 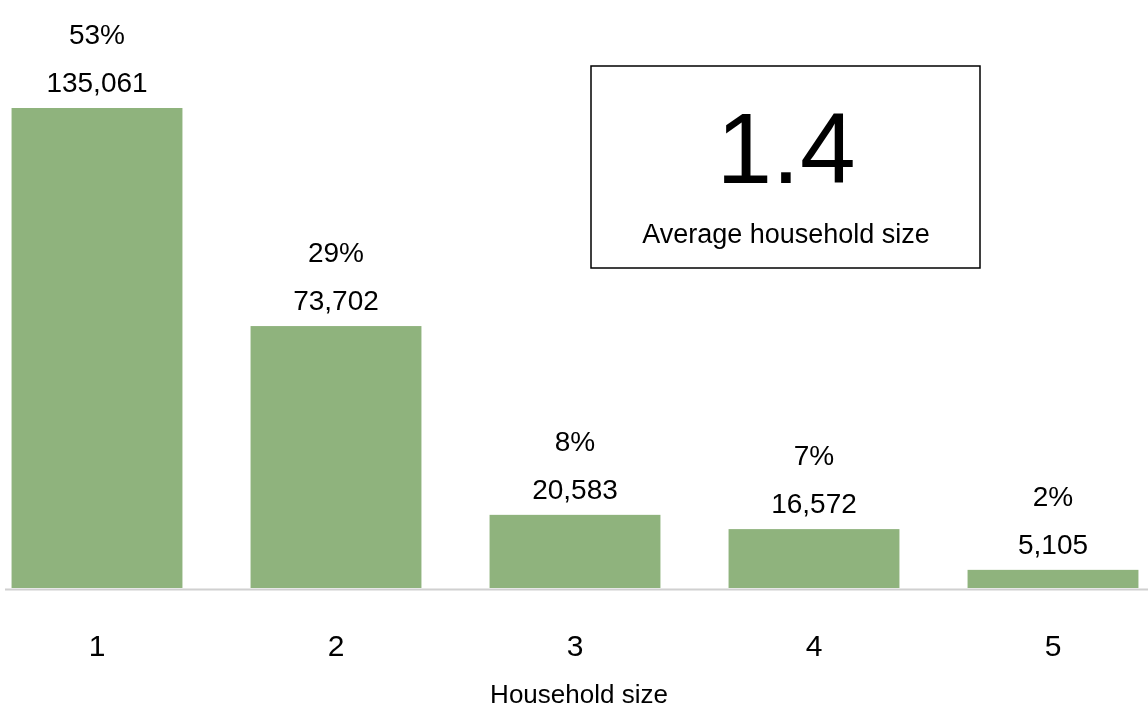 I want to click on x-tick-label: 4, so click(x=814, y=645).